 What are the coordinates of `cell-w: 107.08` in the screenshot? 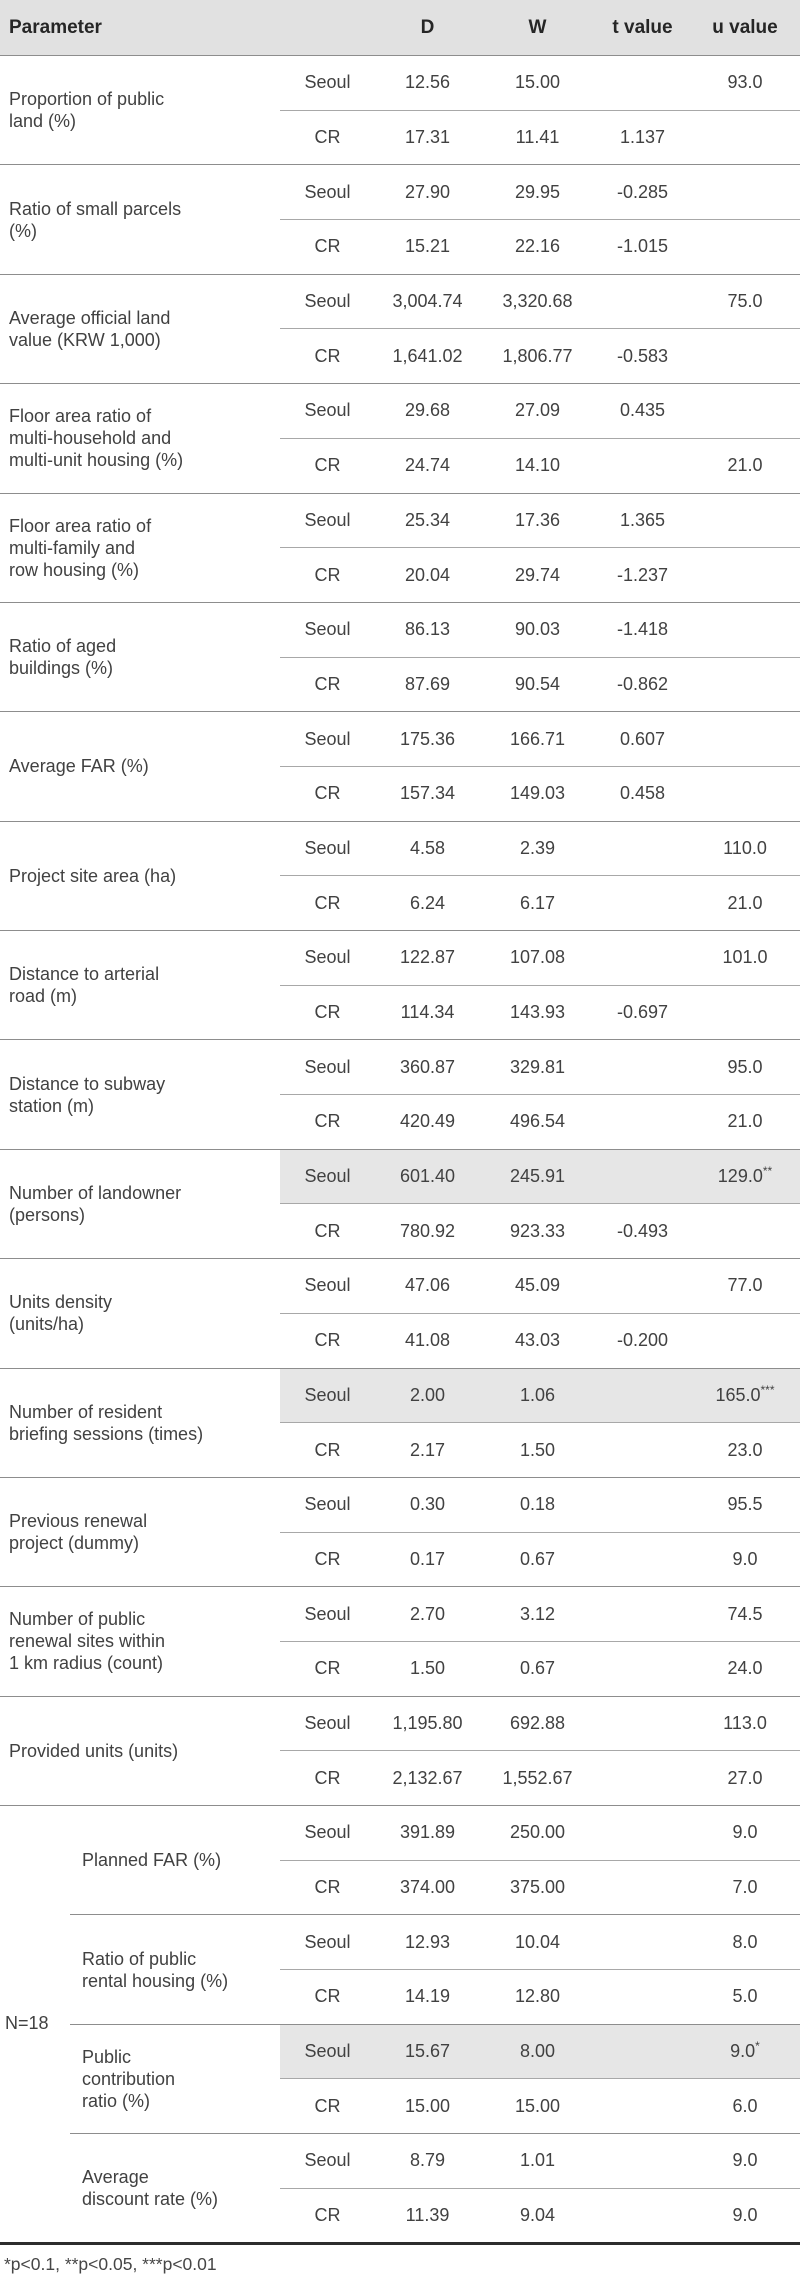 It's located at (537, 958).